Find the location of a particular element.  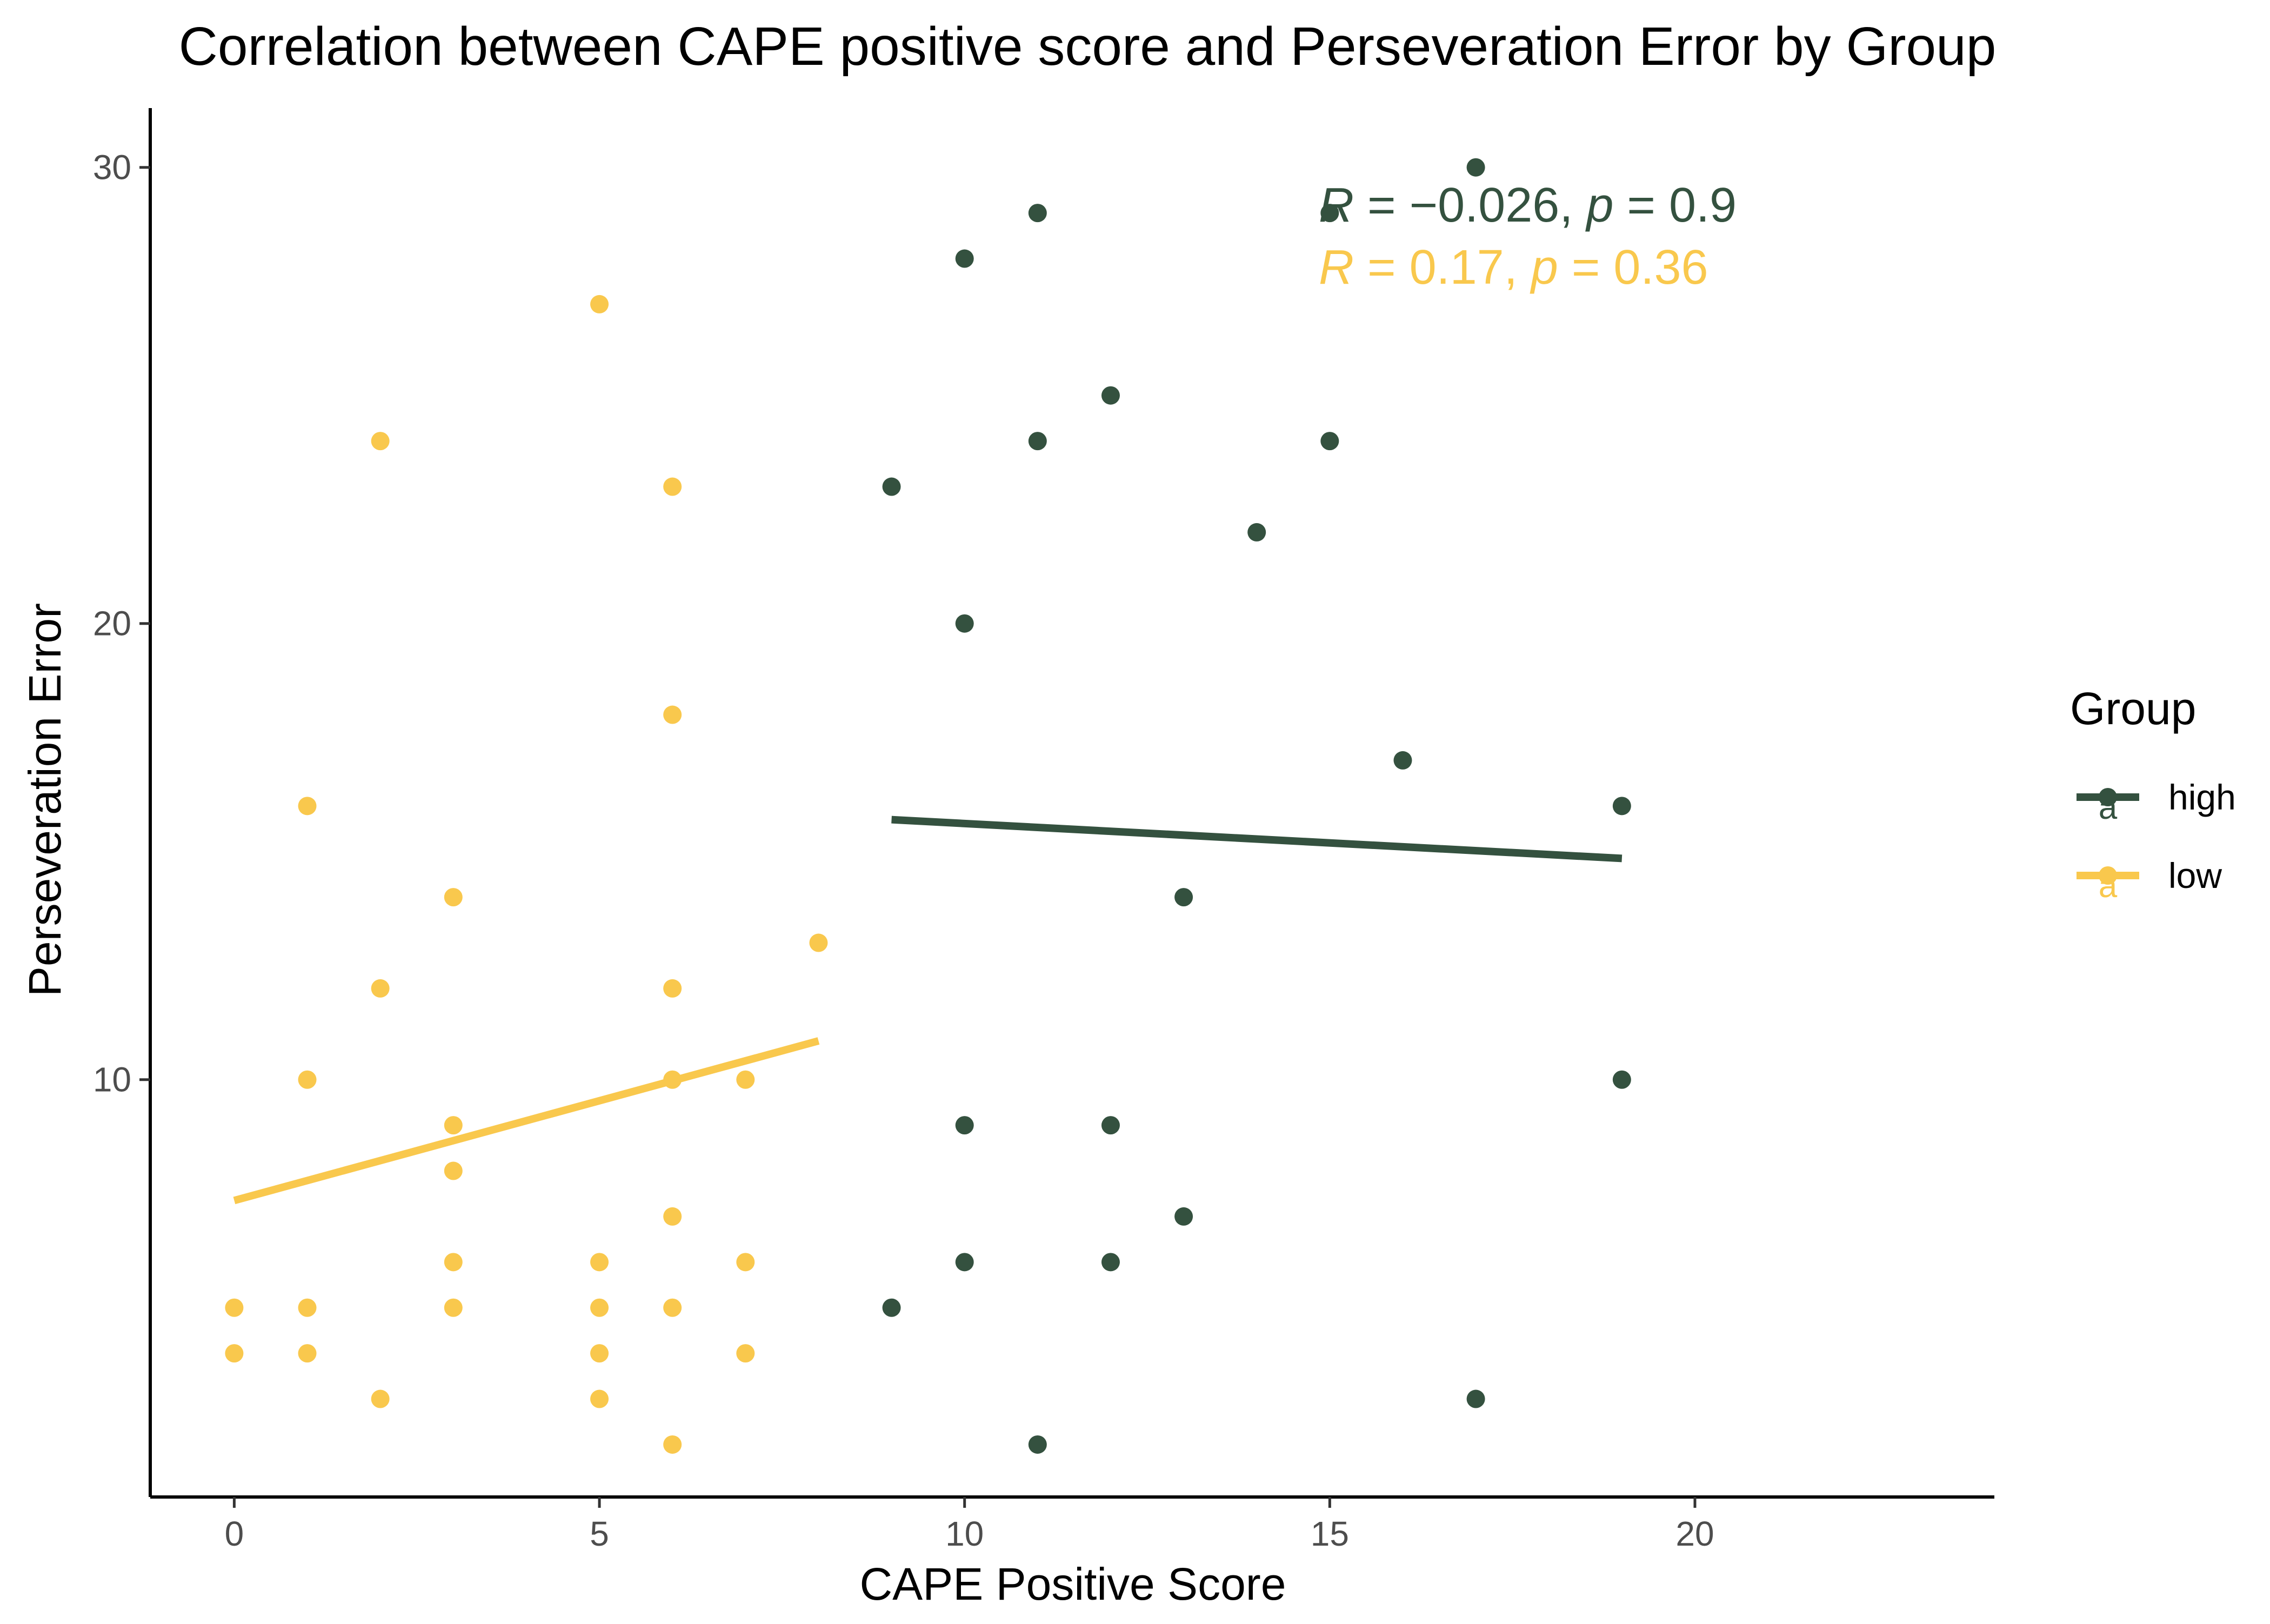

fit-line-high is located at coordinates (1257, 840).